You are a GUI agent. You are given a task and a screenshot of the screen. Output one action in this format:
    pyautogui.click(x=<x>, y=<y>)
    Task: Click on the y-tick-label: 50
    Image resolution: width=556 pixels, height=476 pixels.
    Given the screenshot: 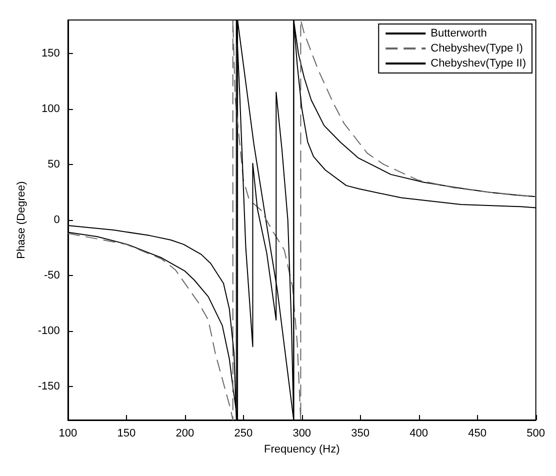 What is the action you would take?
    pyautogui.click(x=54, y=164)
    